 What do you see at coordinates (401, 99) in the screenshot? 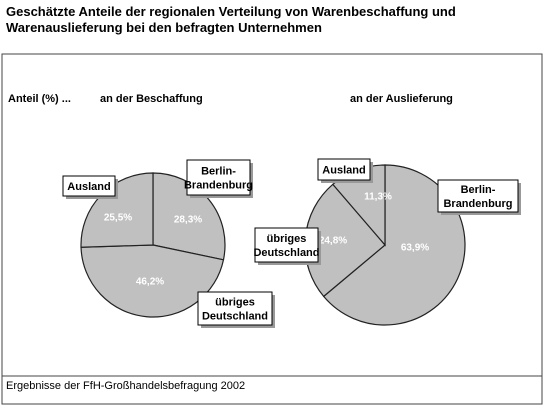
I see `pie-title: an der Auslieferung` at bounding box center [401, 99].